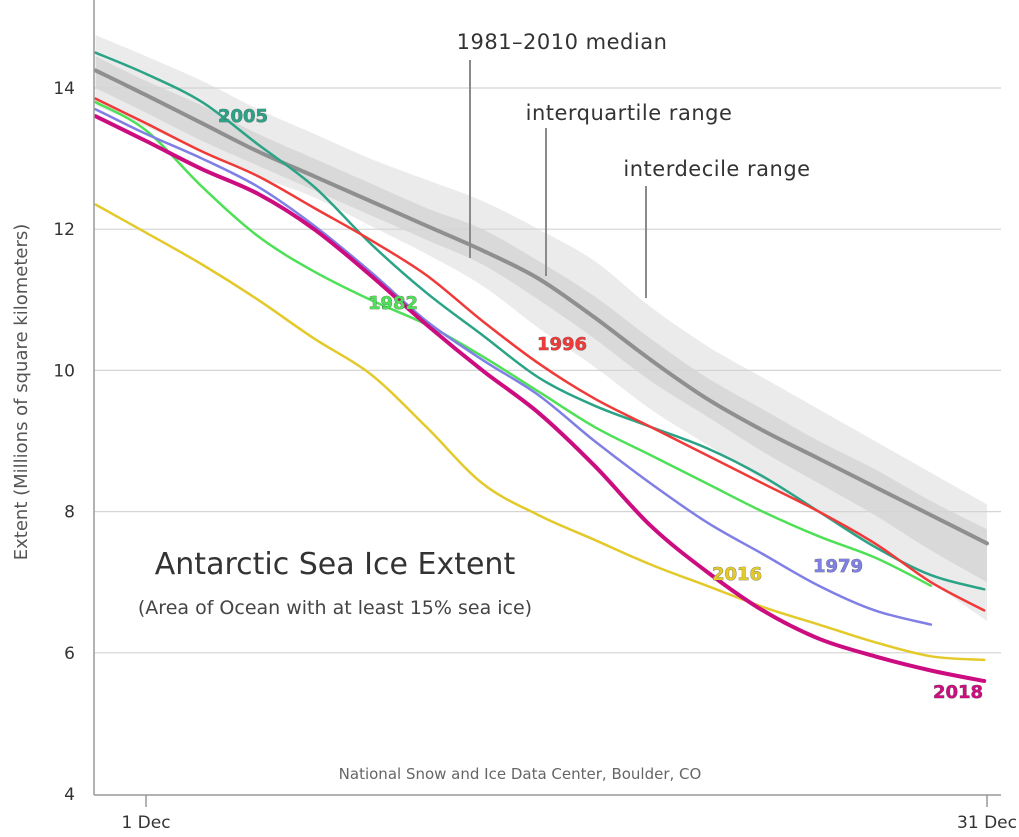 Image resolution: width=1019 pixels, height=837 pixels. I want to click on y-tick-label-8: 8, so click(69, 513).